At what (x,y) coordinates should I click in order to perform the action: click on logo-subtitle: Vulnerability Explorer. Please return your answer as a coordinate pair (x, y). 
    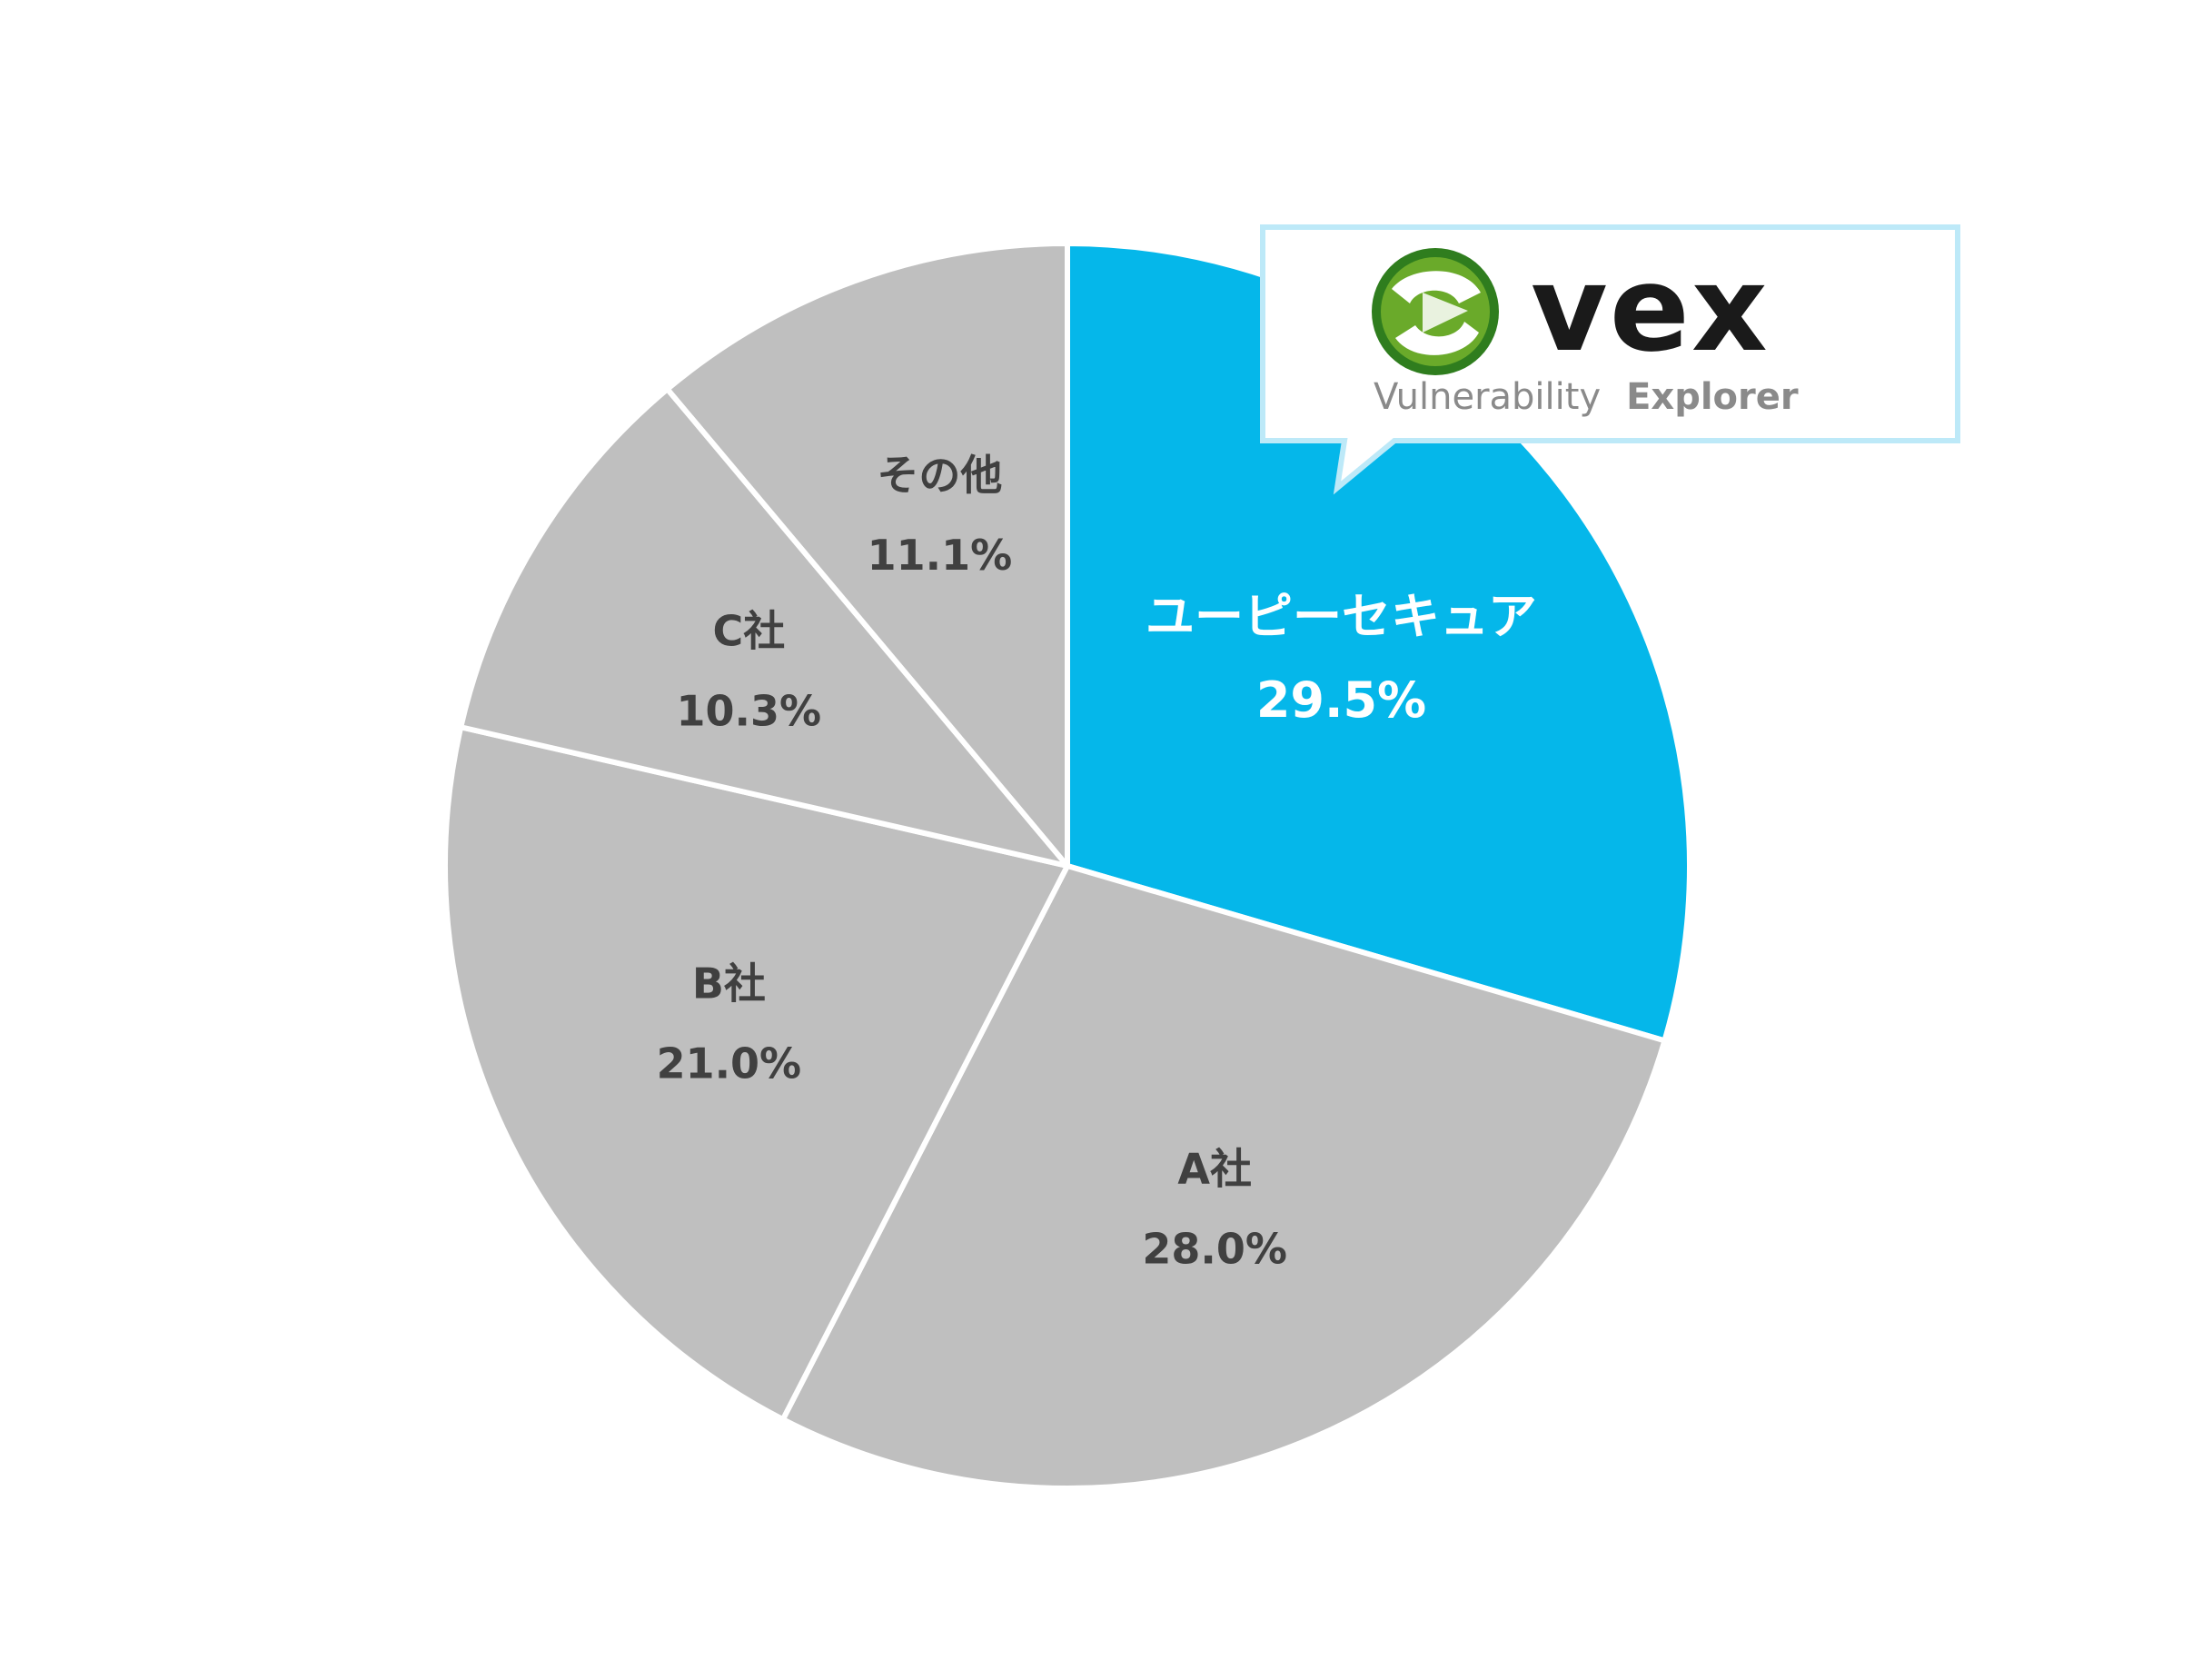
    Looking at the image, I should click on (1586, 397).